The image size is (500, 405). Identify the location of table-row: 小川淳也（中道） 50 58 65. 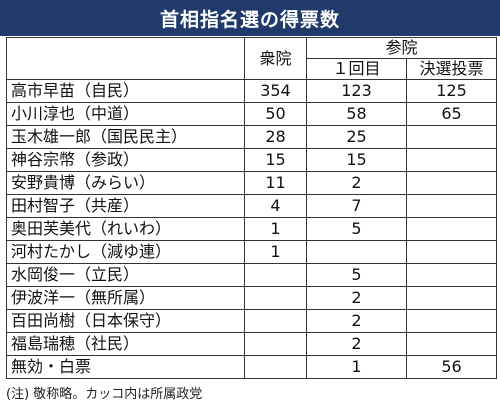
(252, 114).